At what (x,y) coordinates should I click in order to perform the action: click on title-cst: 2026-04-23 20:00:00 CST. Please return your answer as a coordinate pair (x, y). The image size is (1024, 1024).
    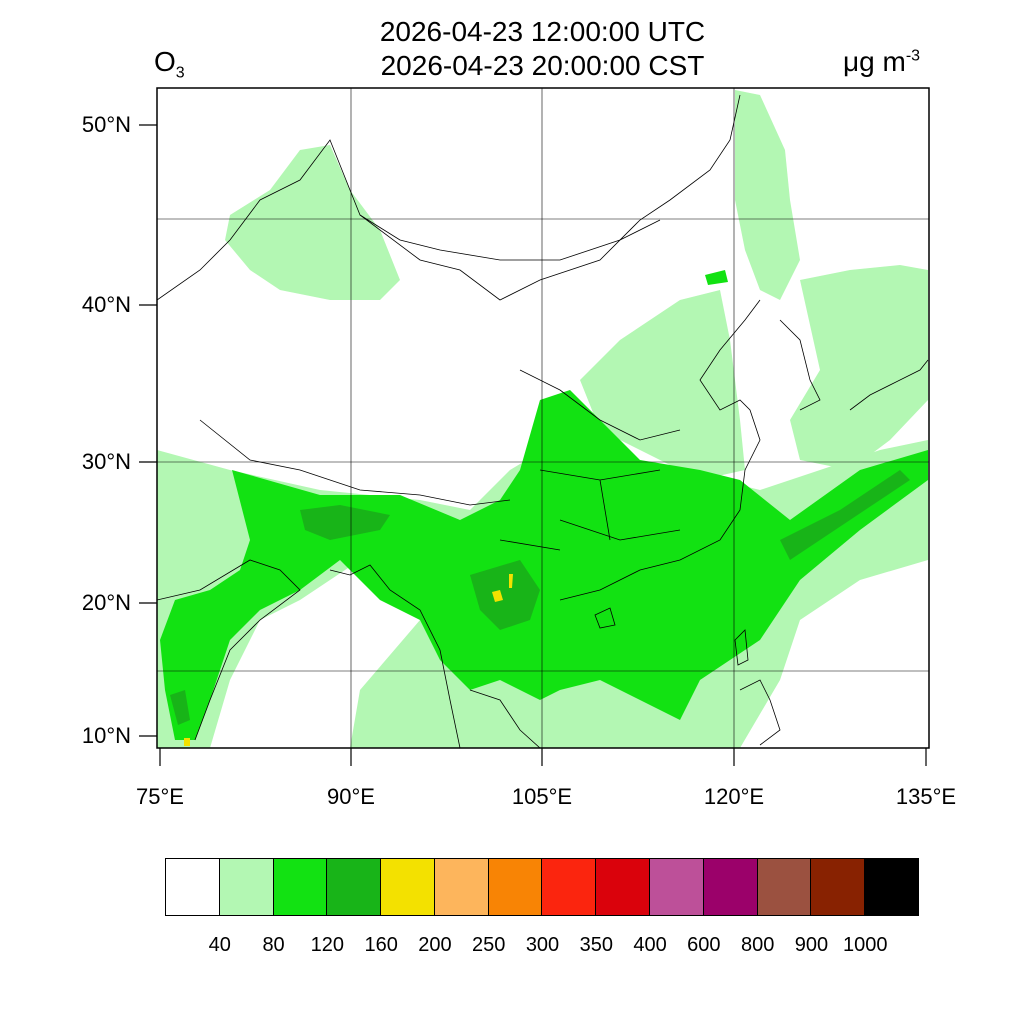
    Looking at the image, I should click on (542, 65).